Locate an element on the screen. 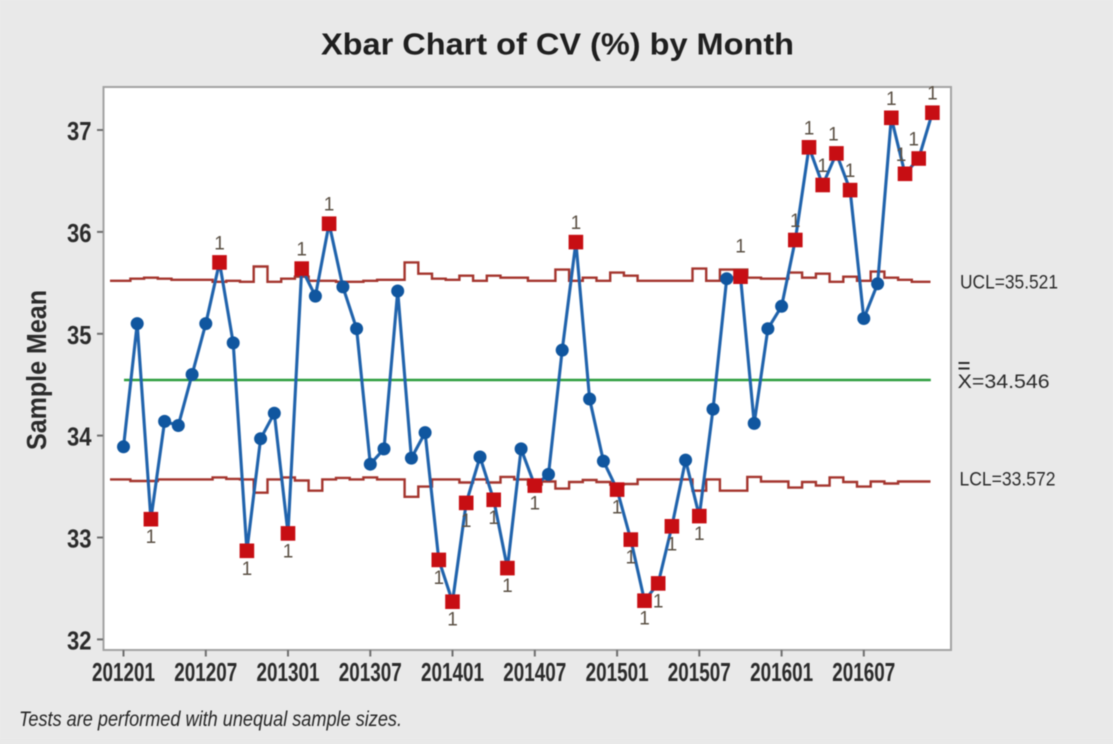 The height and width of the screenshot is (744, 1113). svg-text: Xbar Chart of CV (%) by Month is located at coordinates (557, 44).